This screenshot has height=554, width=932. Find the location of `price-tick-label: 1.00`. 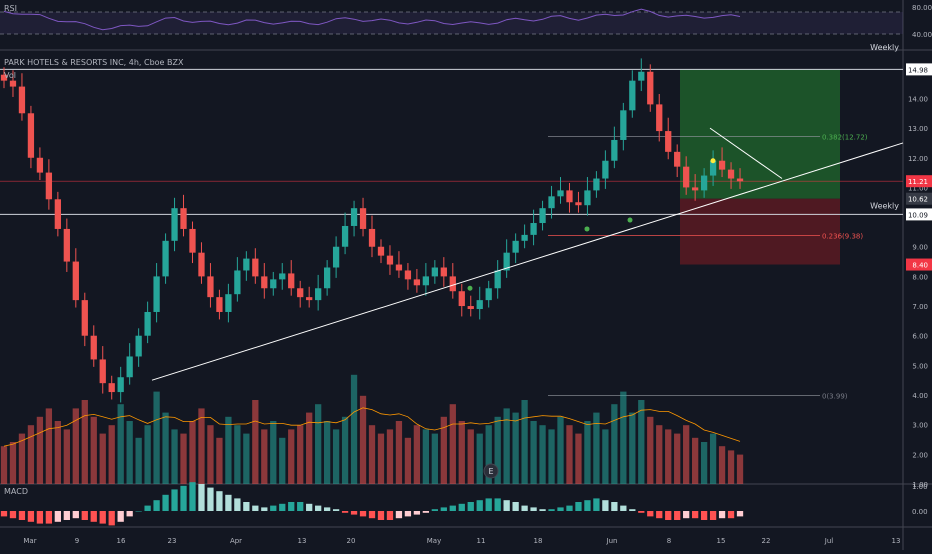

price-tick-label: 1.00 is located at coordinates (920, 485).